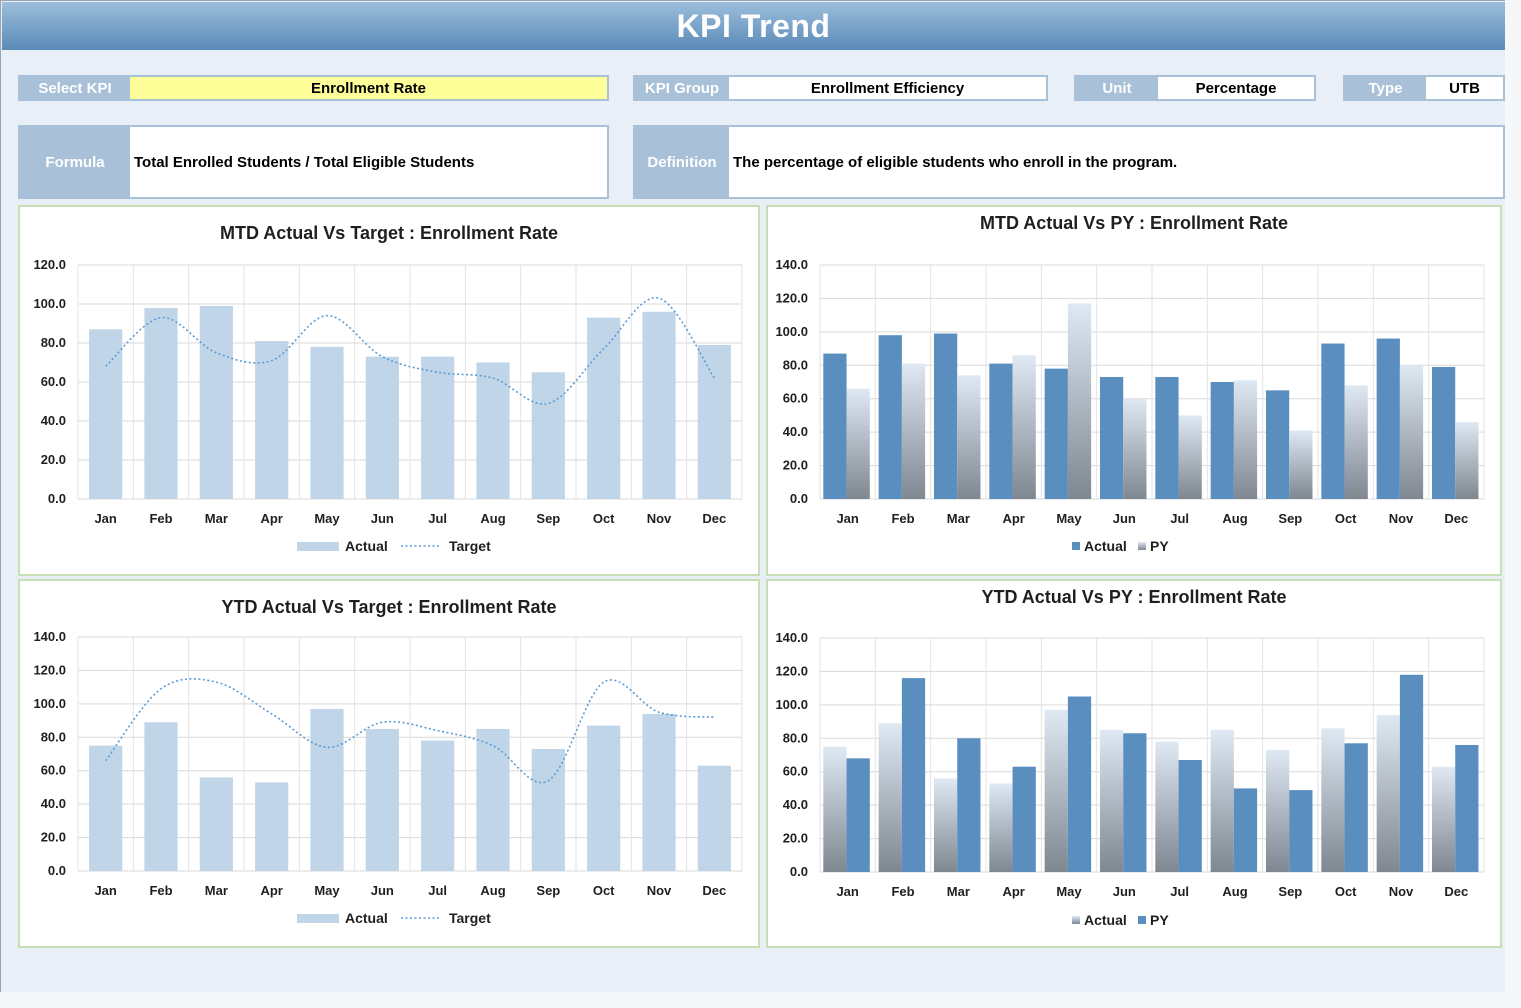 The height and width of the screenshot is (1008, 1521). Describe the element at coordinates (1159, 546) in the screenshot. I see `legend-py-label: PY` at that location.